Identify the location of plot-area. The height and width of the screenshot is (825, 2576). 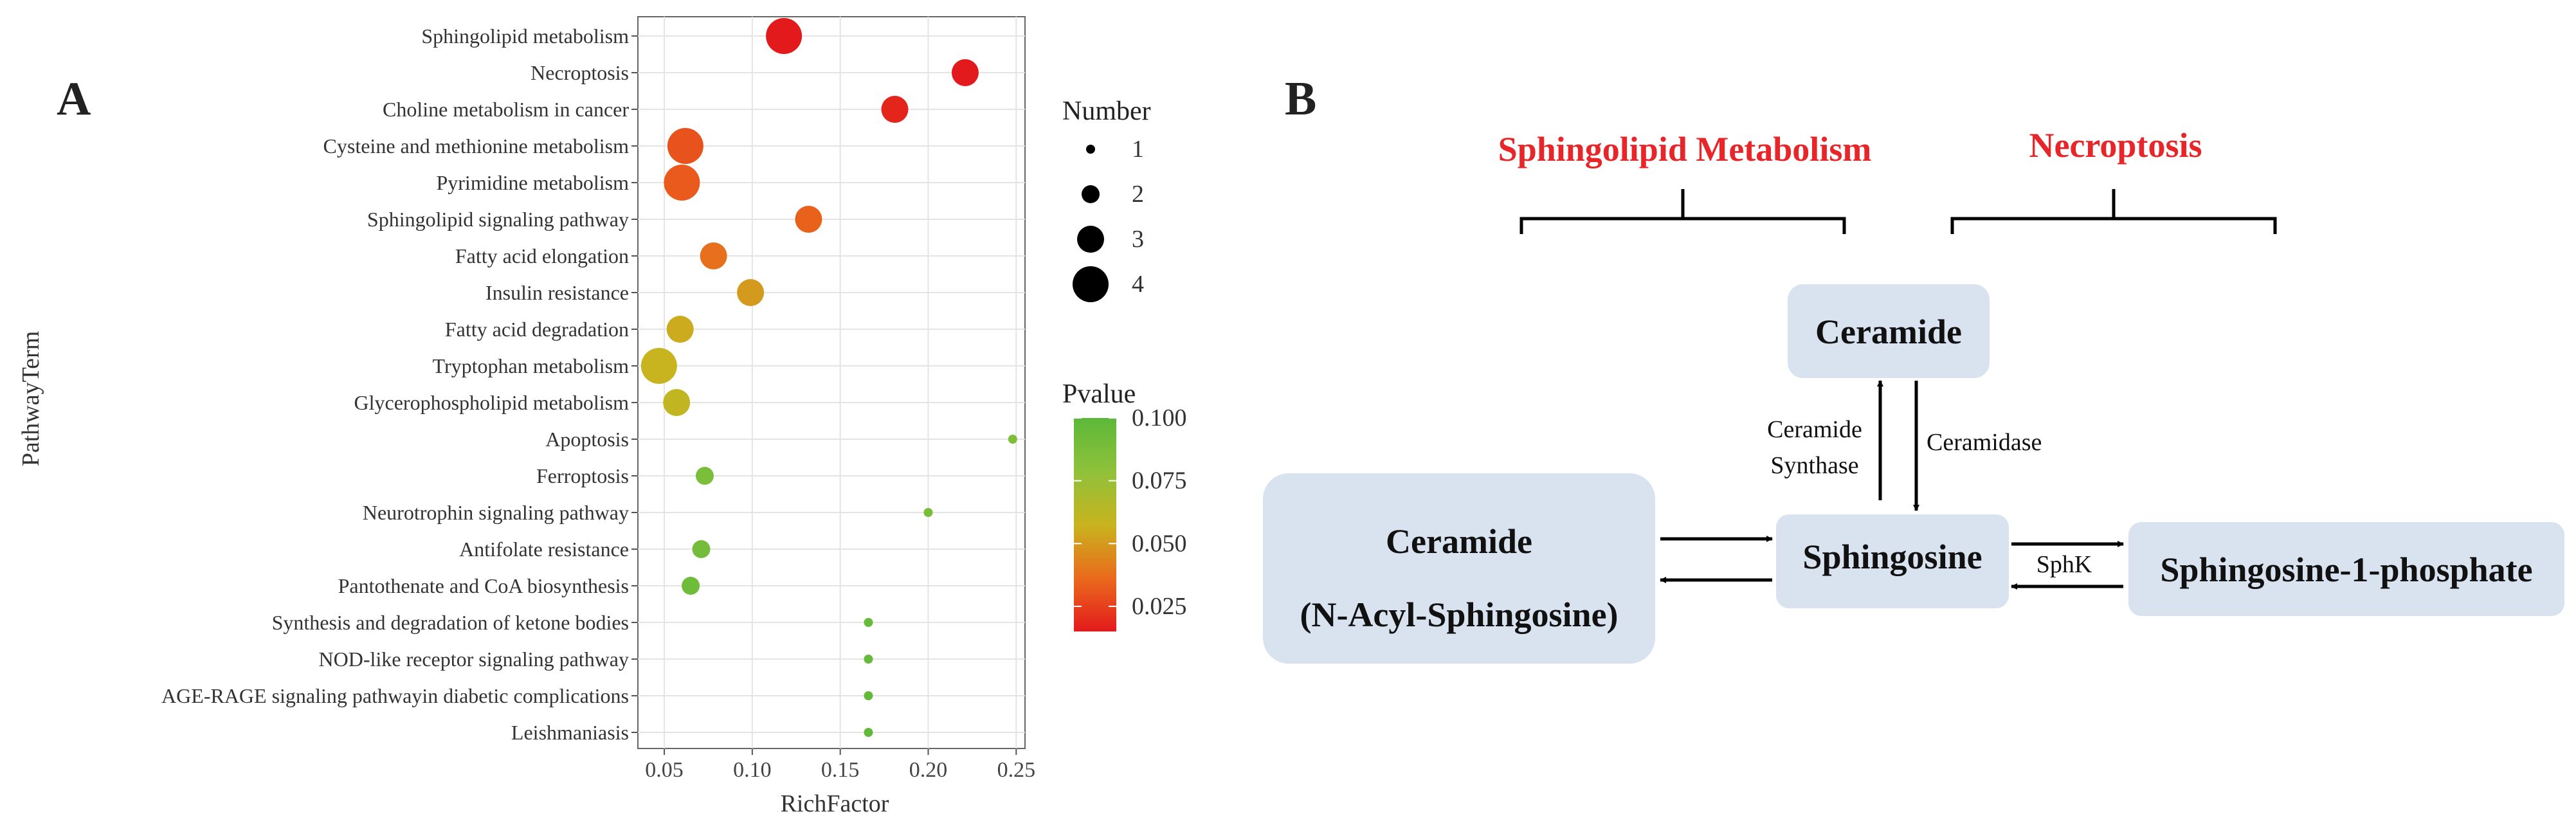
(831, 383).